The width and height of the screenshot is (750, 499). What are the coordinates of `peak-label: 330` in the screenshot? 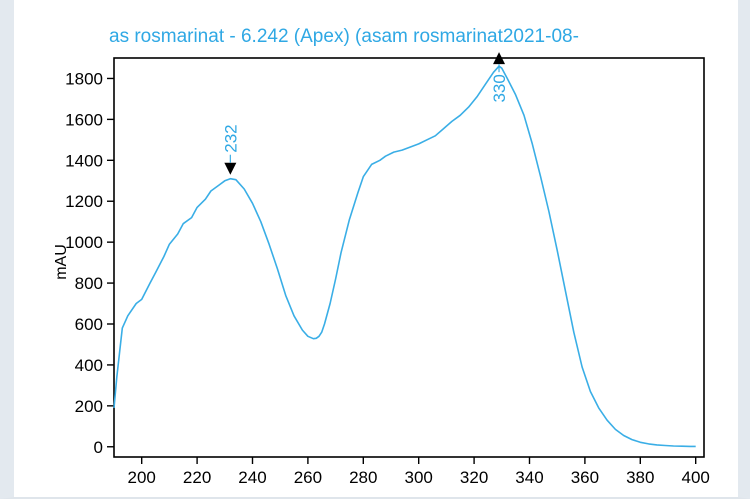 It's located at (499, 88).